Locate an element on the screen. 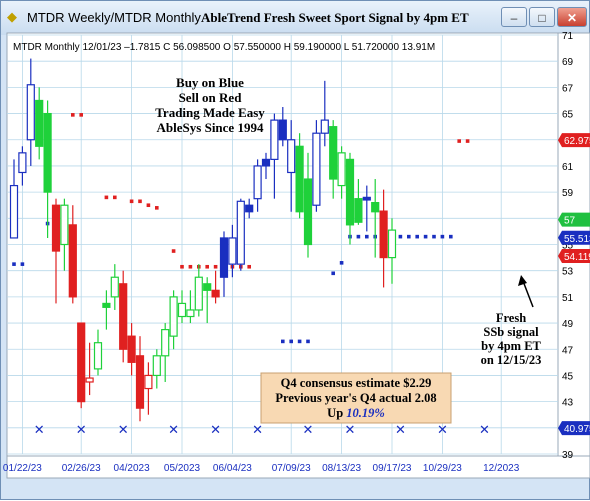  price-flag-background is located at coordinates (574, 140).